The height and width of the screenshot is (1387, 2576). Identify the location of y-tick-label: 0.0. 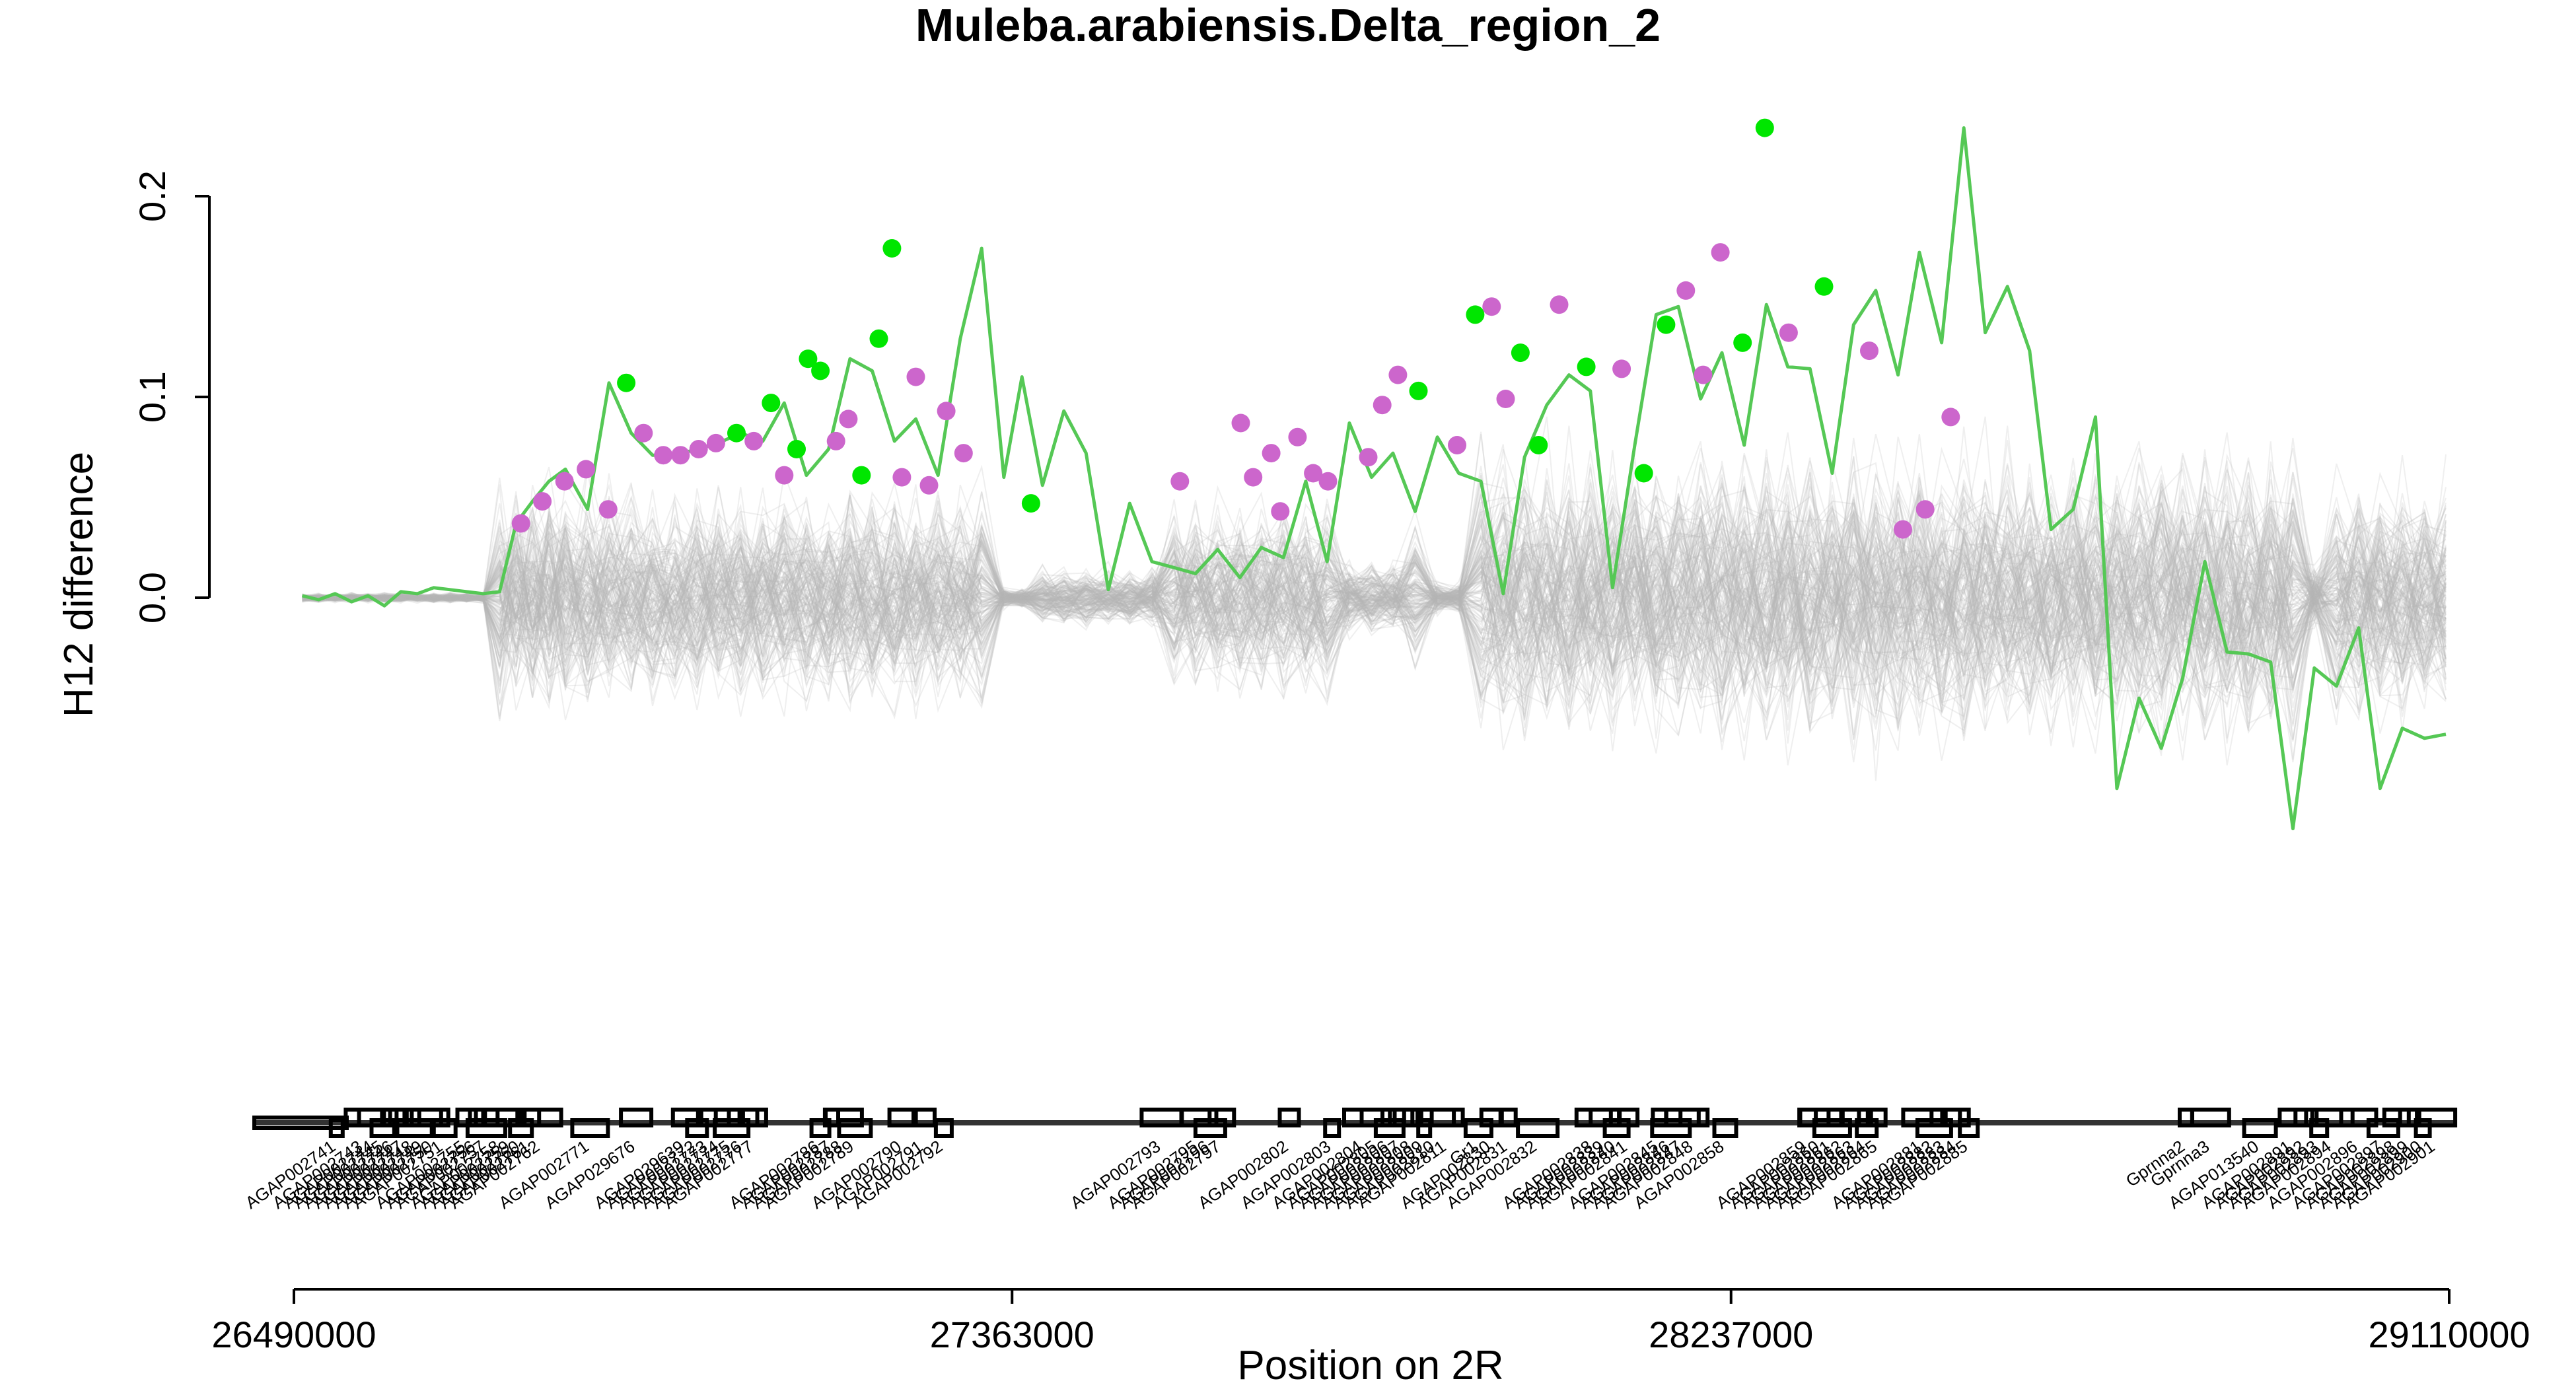
(152, 597).